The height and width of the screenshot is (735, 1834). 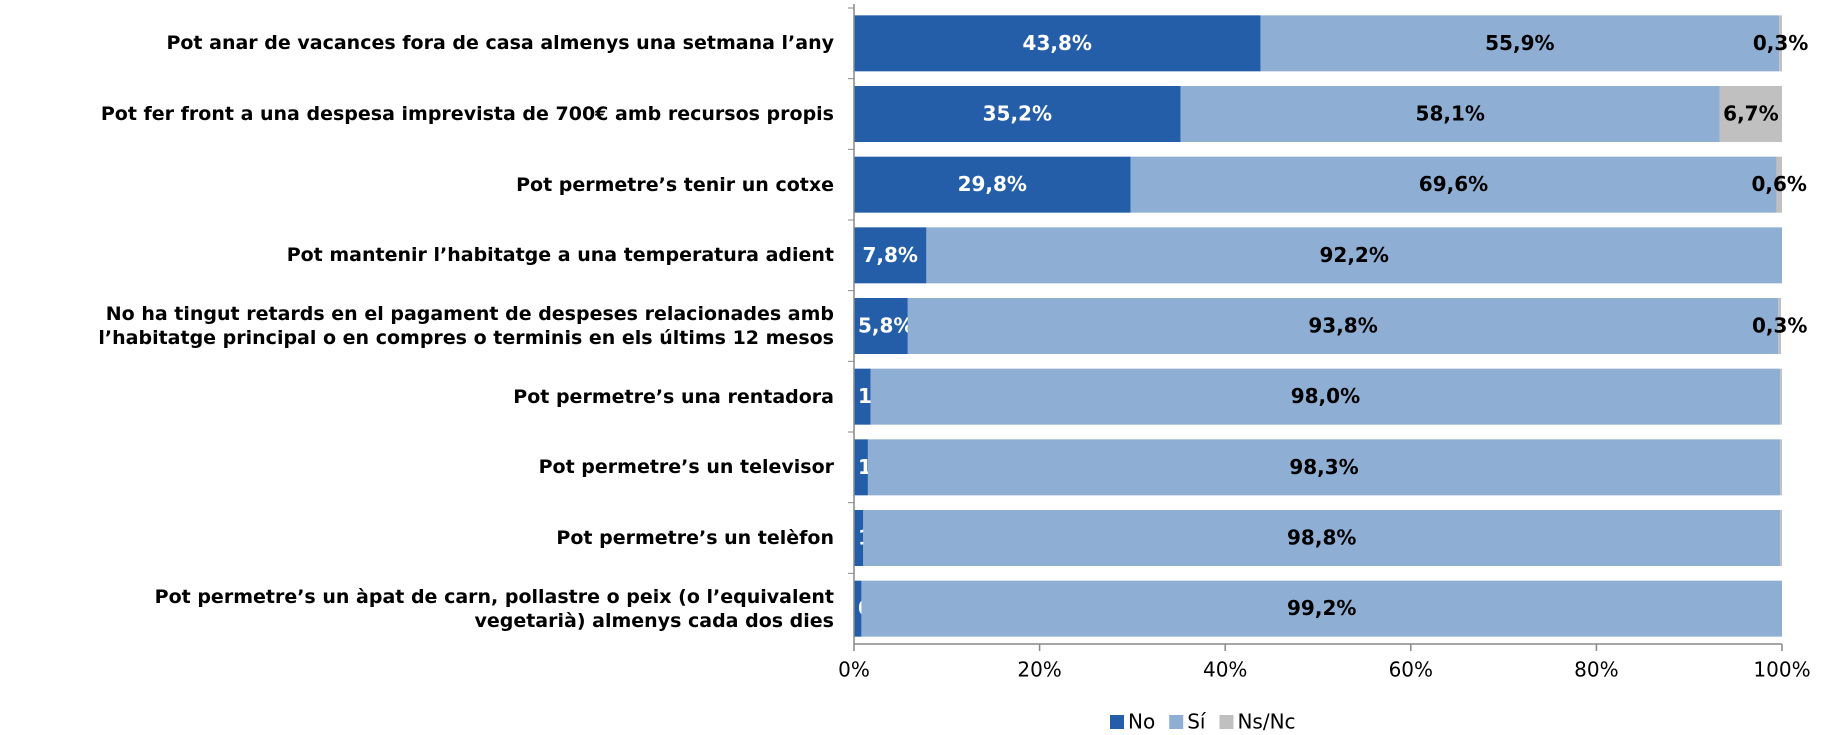 I want to click on value-label: 99,2%, so click(x=1321, y=608).